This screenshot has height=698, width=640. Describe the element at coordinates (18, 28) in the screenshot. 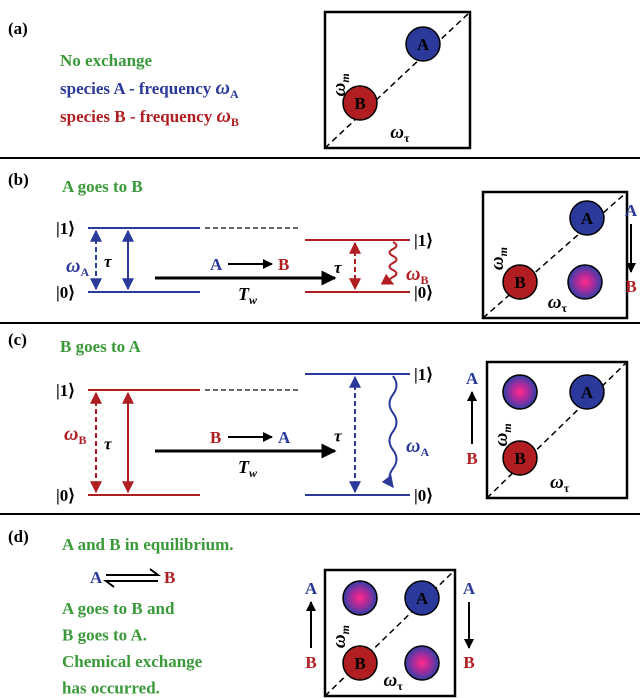

I see `label: (a)` at that location.